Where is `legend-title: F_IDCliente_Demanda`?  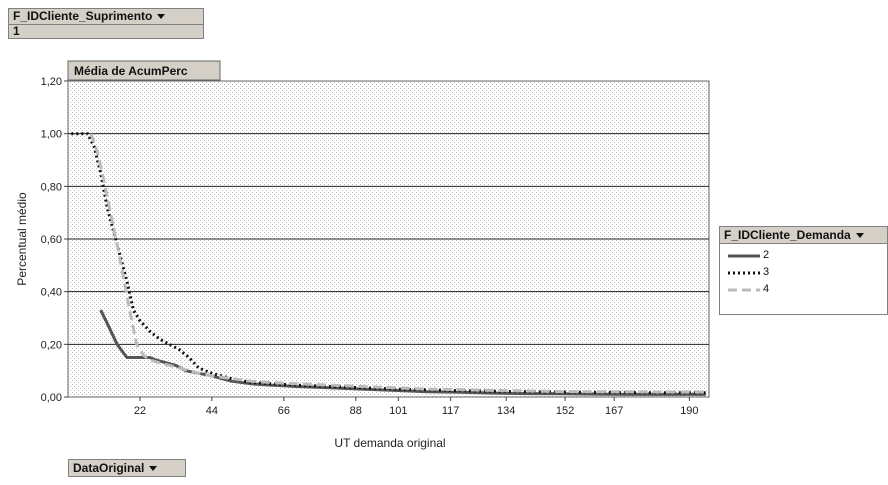 legend-title: F_IDCliente_Demanda is located at coordinates (787, 235).